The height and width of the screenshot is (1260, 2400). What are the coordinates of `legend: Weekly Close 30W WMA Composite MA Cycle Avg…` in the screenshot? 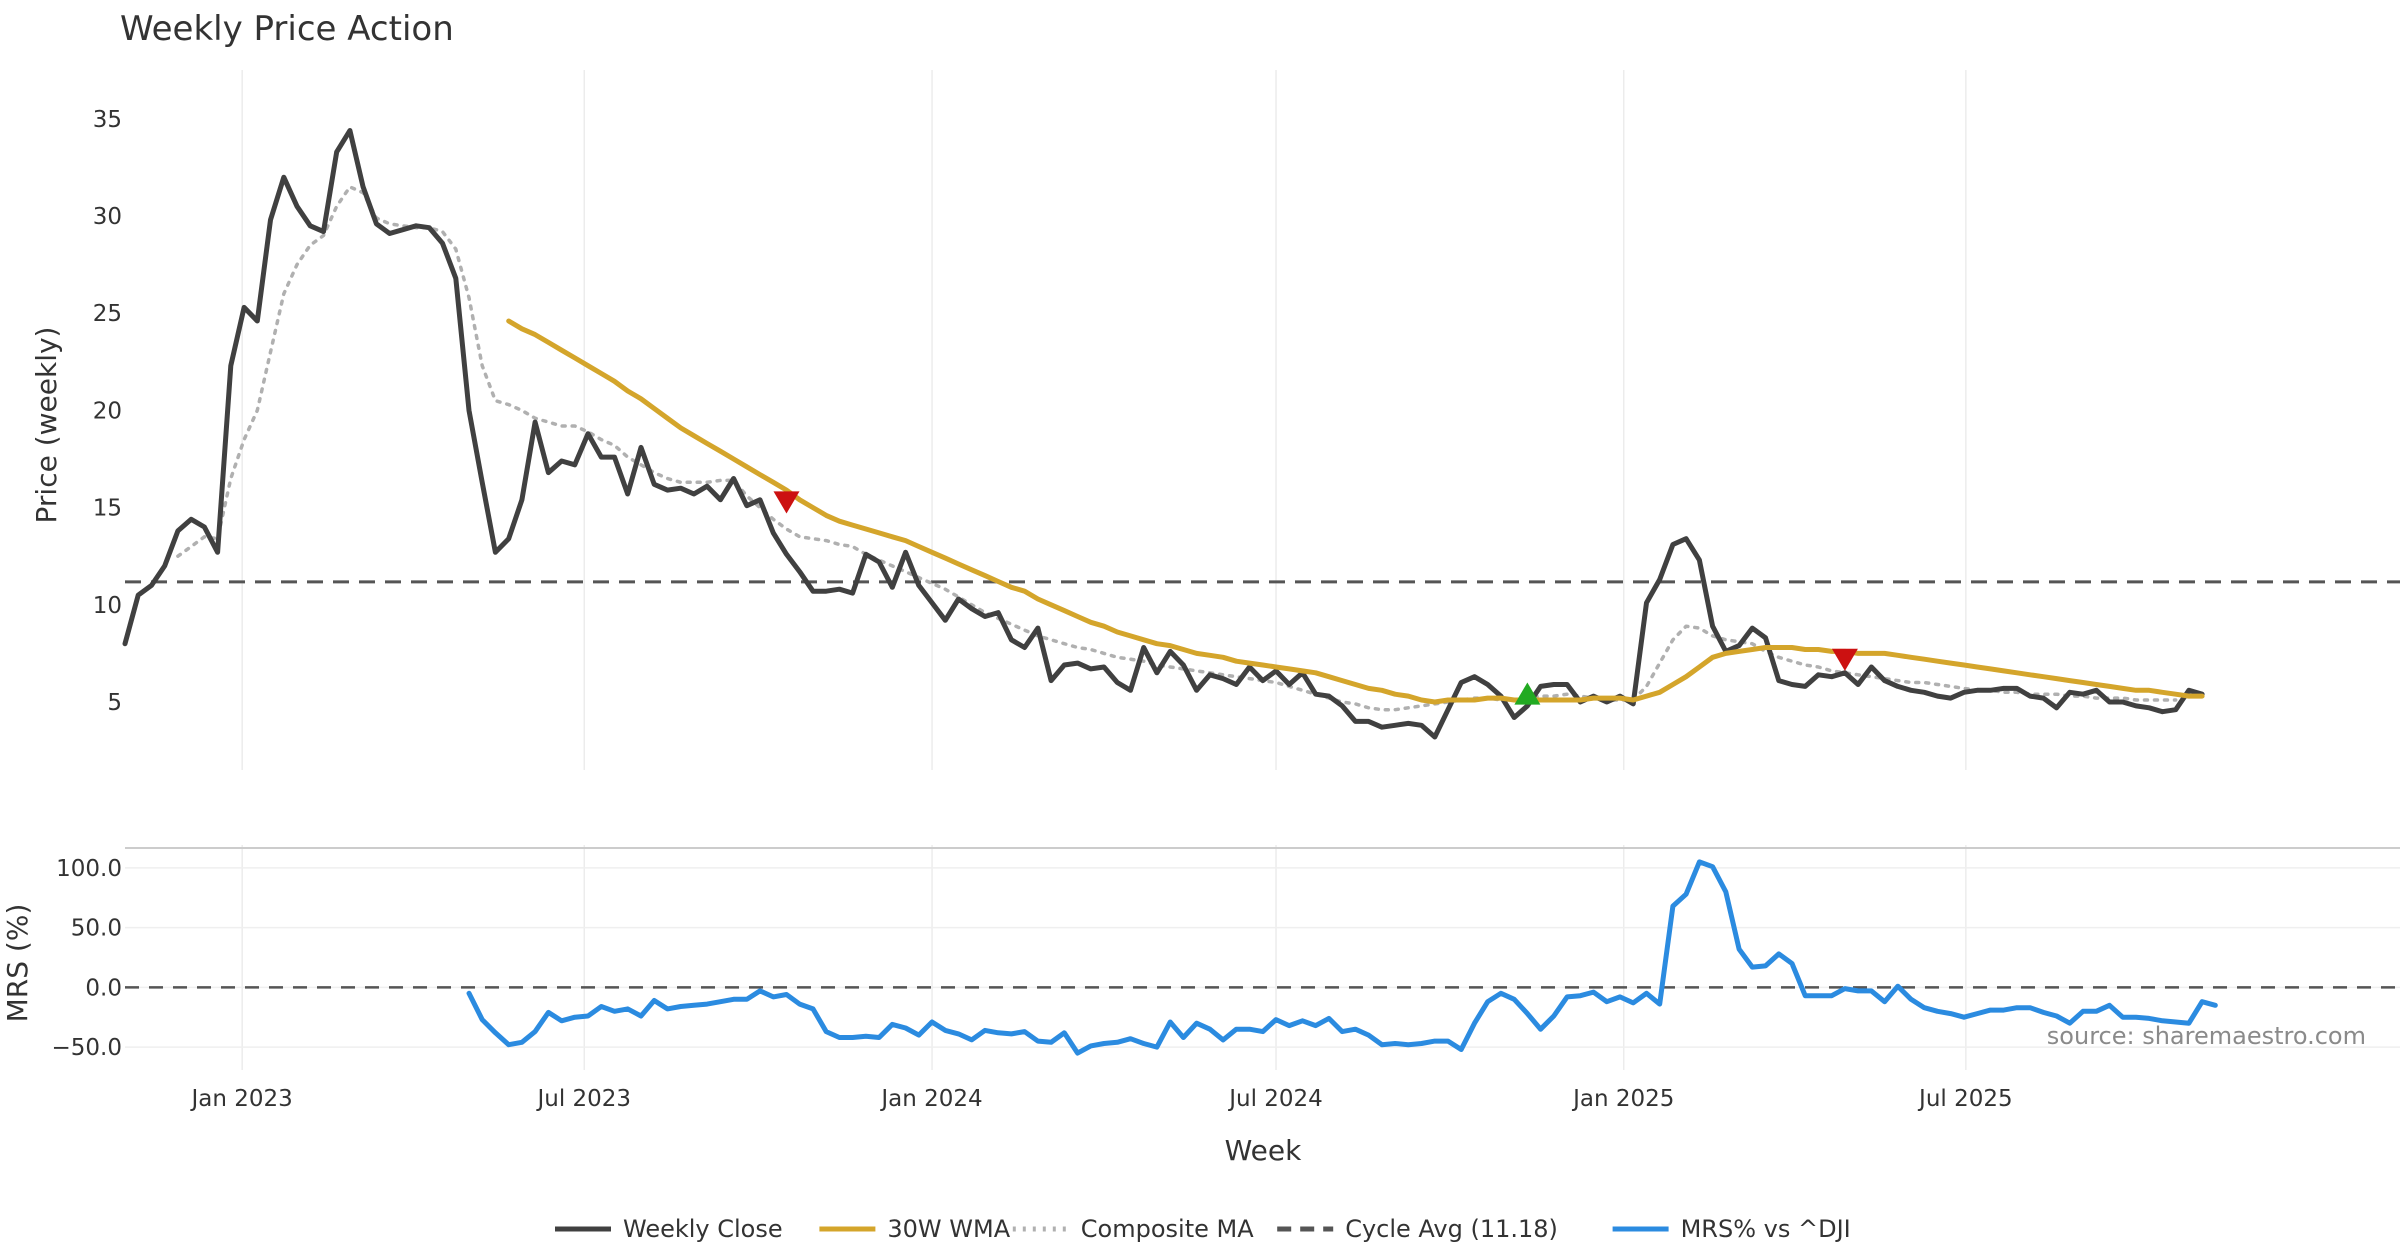 It's located at (1203, 1229).